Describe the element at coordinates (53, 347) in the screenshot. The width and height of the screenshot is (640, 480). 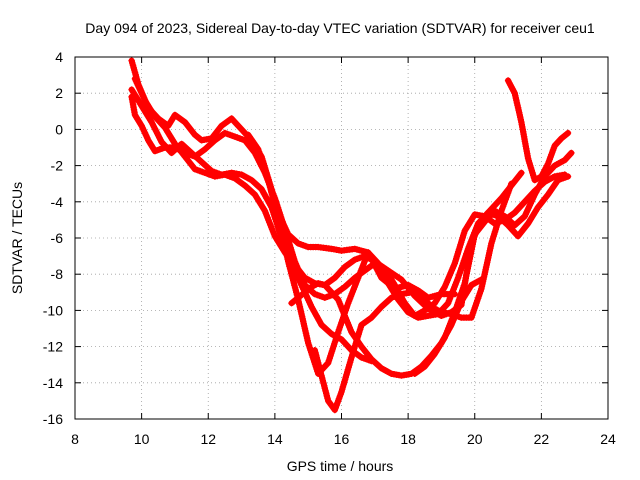
I see `y-tick-label: -12` at that location.